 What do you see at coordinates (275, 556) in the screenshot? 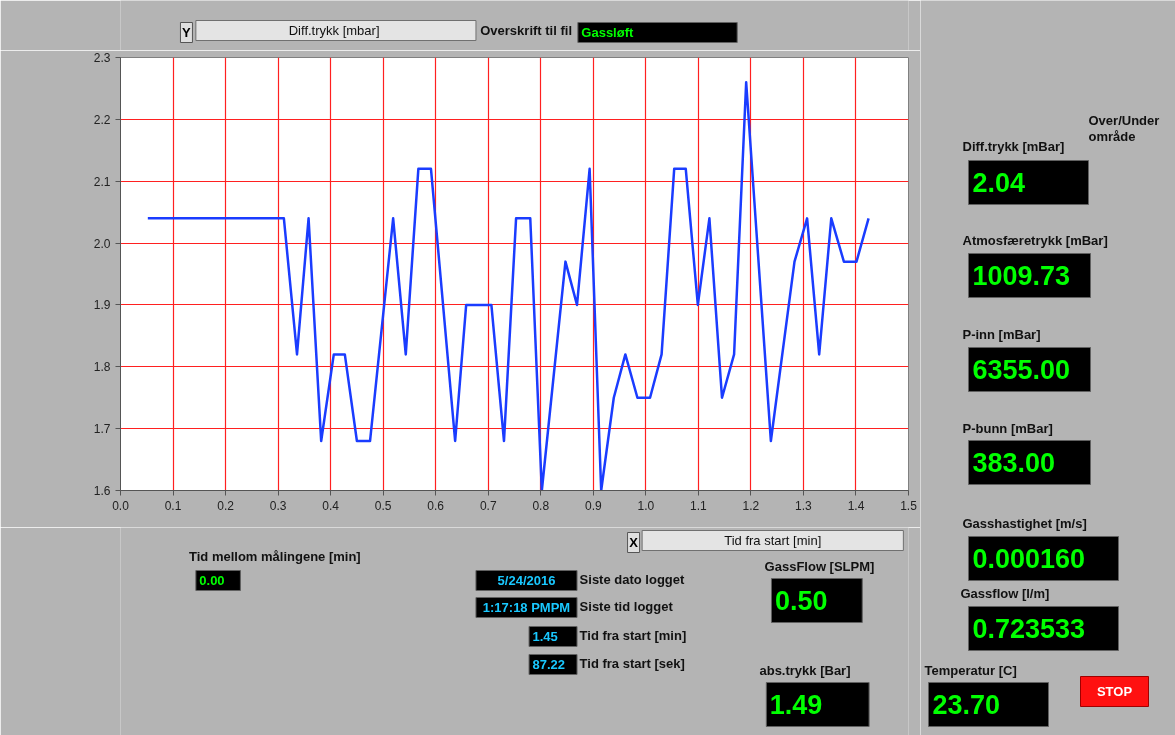
I see `text: Tid mellom målingene [min]` at bounding box center [275, 556].